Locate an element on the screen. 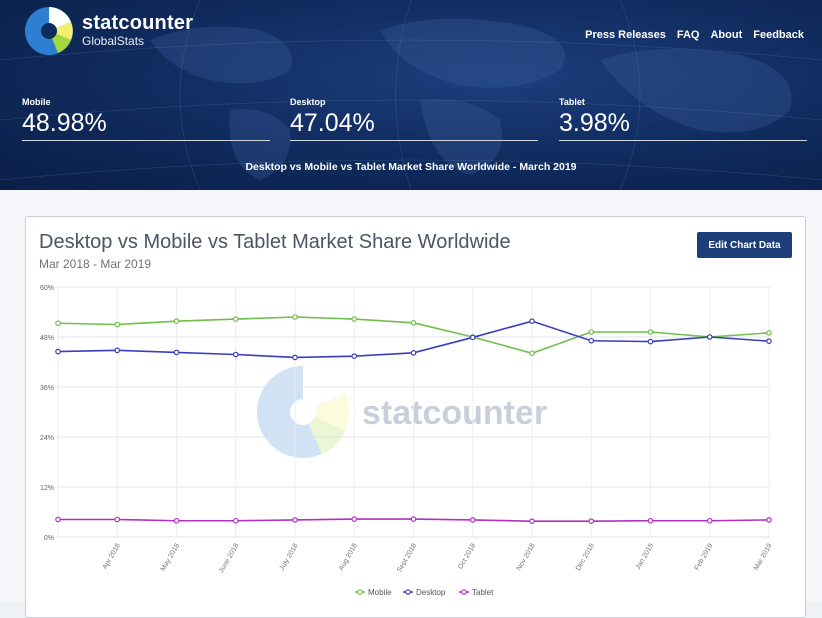  x-tick-label: June 2018 is located at coordinates (229, 558).